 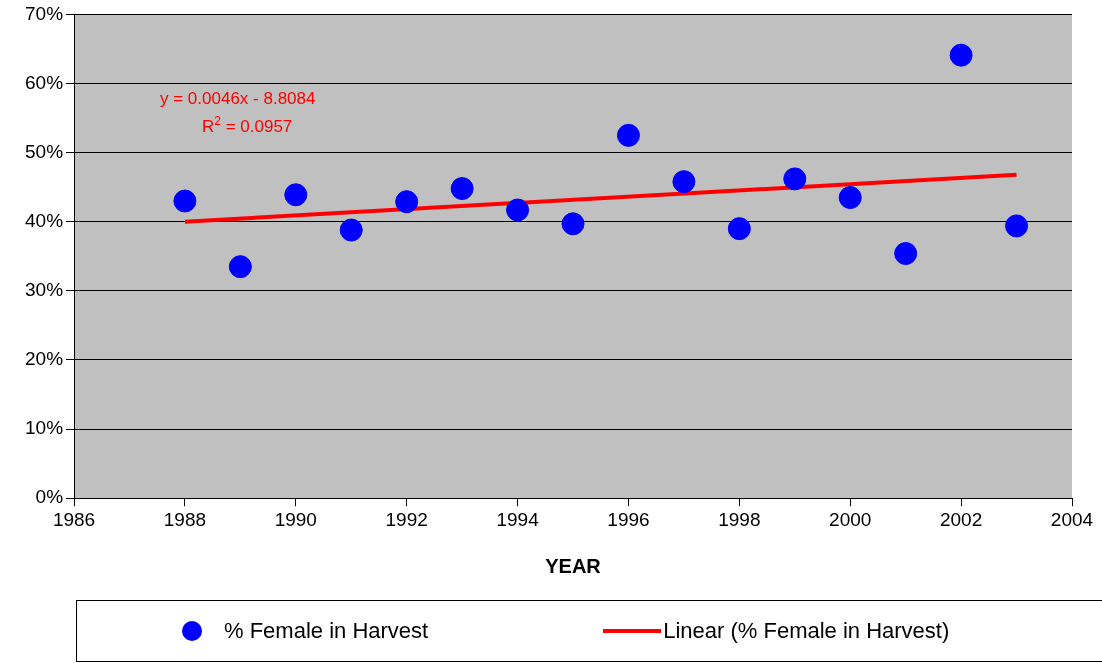 I want to click on x-tick-label: 2002, so click(x=961, y=519).